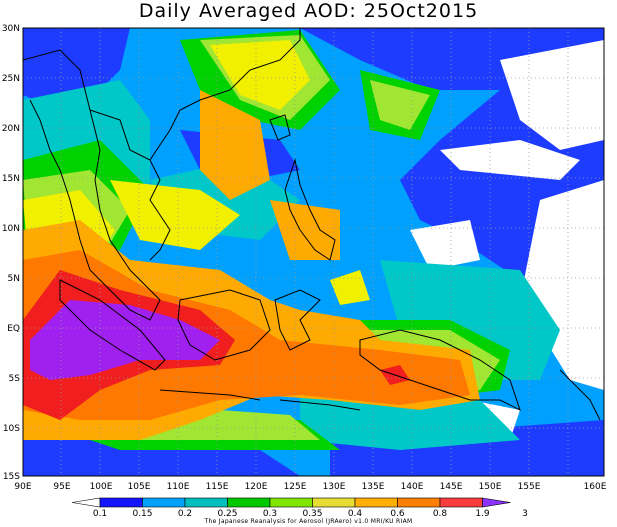  I want to click on lat-label: 5N, so click(14, 279).